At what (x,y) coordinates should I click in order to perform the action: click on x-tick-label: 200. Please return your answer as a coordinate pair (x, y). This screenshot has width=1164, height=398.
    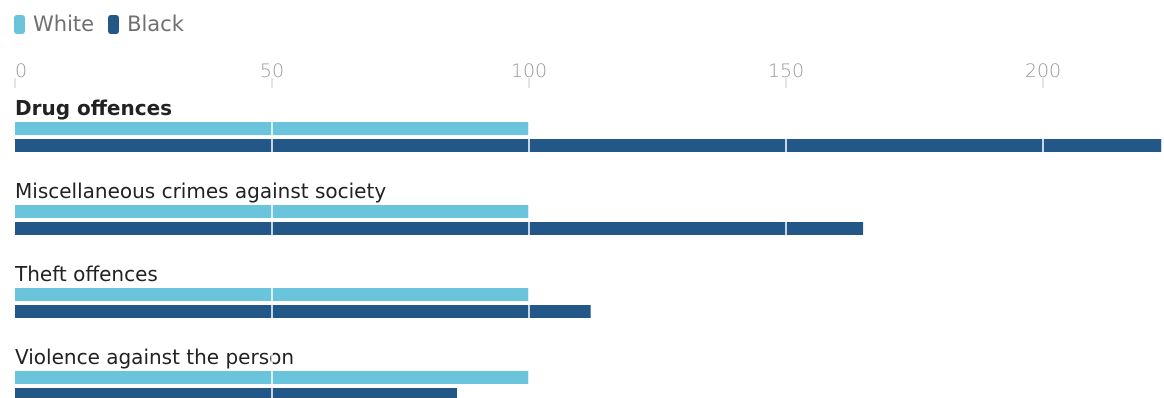
    Looking at the image, I should click on (1043, 71).